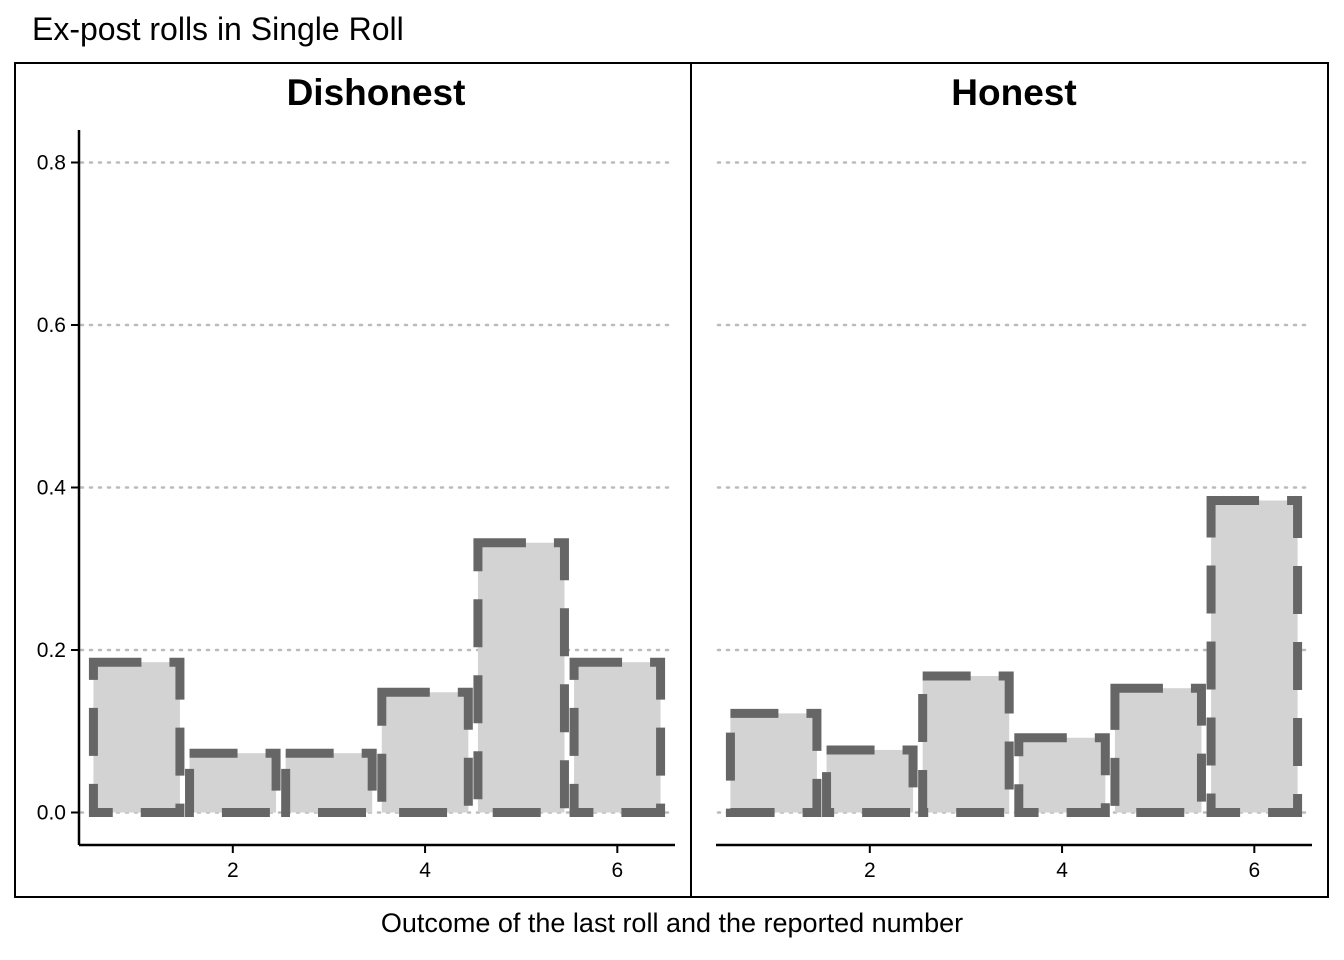 This screenshot has width=1344, height=960. I want to click on panel-title: Honest, so click(1013, 92).